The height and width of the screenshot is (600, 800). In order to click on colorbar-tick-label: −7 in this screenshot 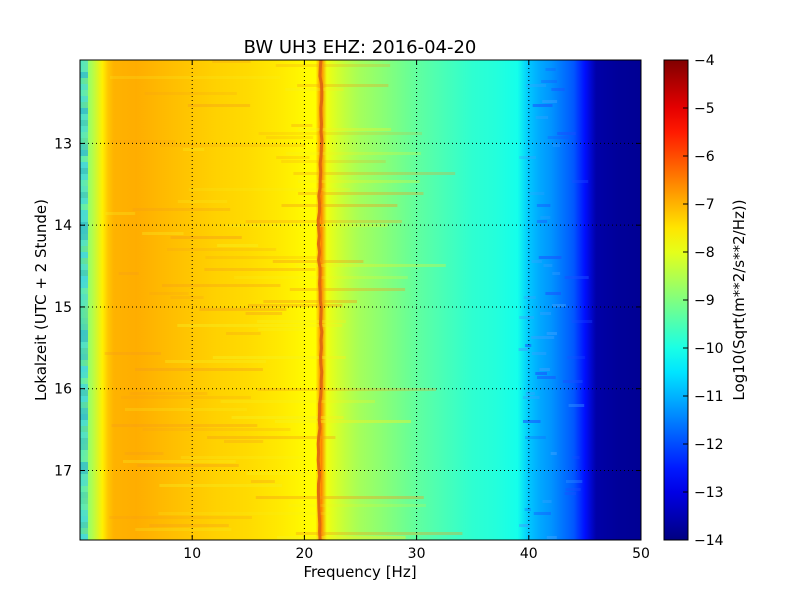, I will do `click(704, 205)`.